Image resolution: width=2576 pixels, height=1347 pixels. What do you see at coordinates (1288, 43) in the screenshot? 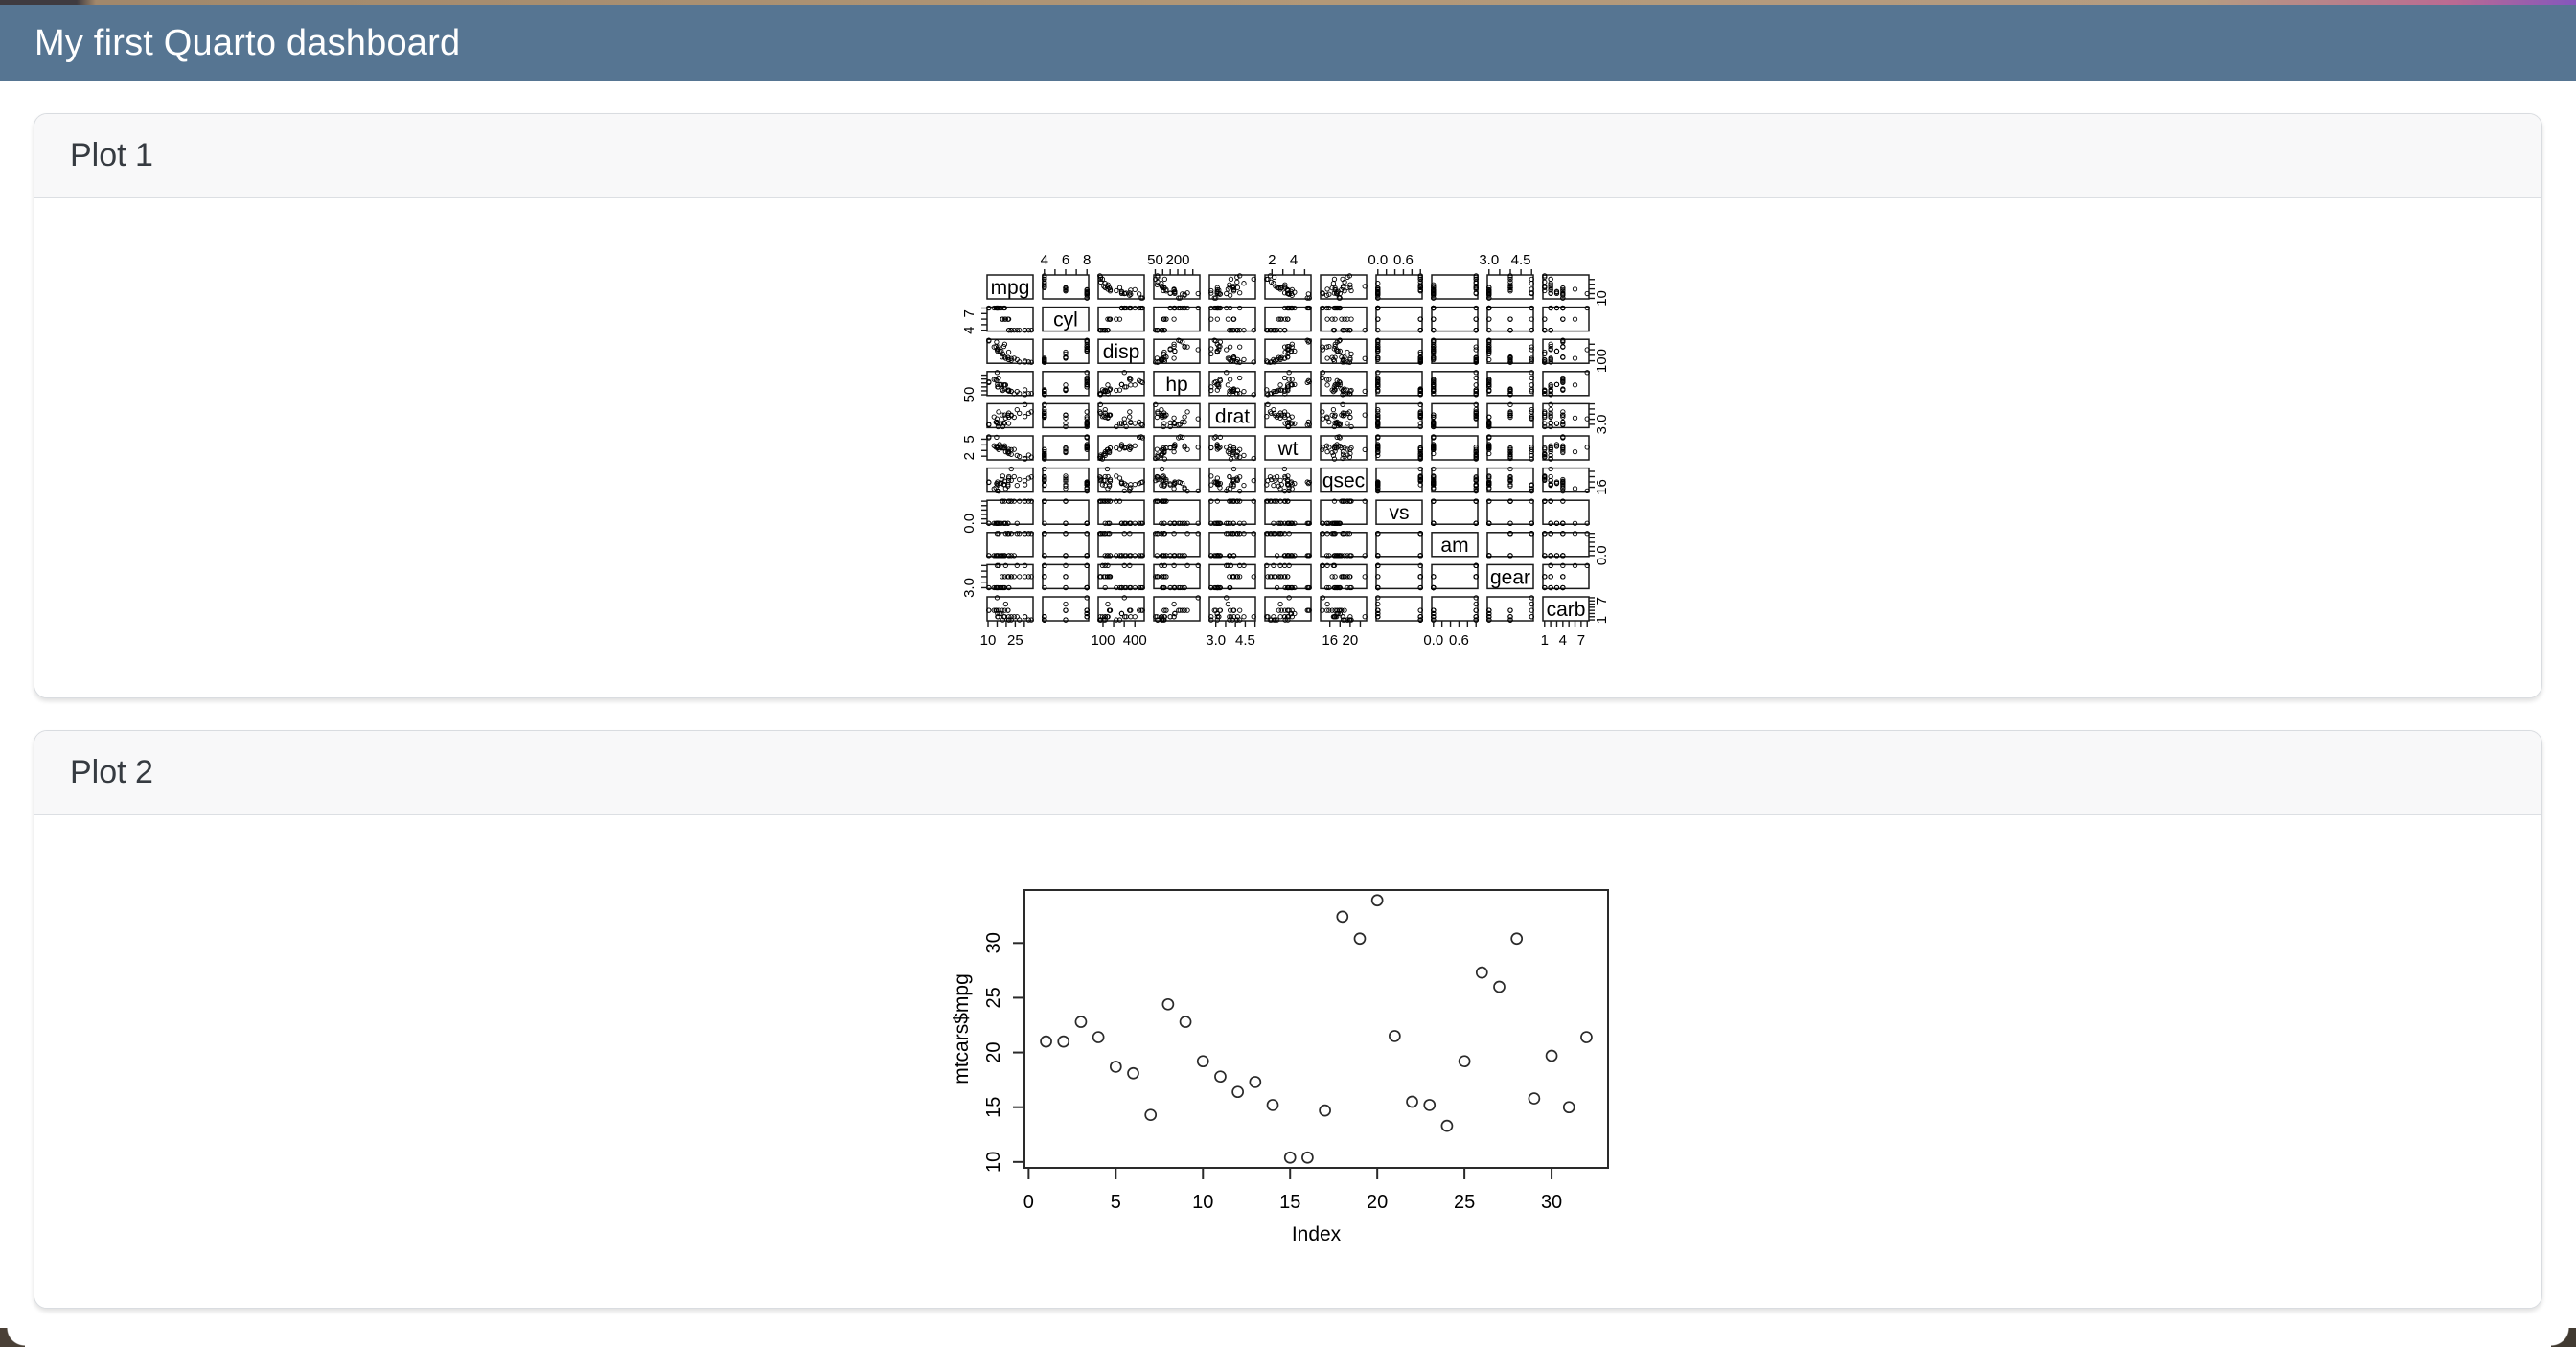
I see `navbar: My first Quarto dashboard` at bounding box center [1288, 43].